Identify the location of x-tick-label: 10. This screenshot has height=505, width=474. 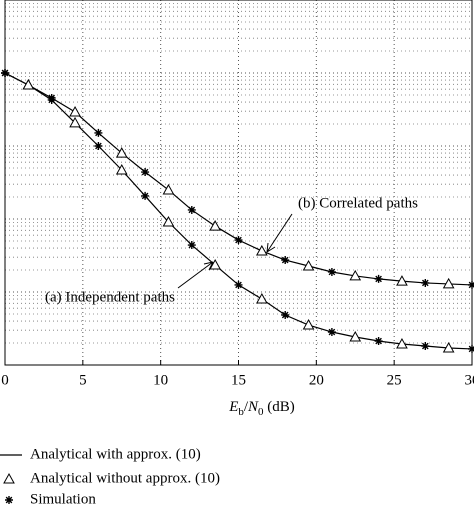
(160, 380).